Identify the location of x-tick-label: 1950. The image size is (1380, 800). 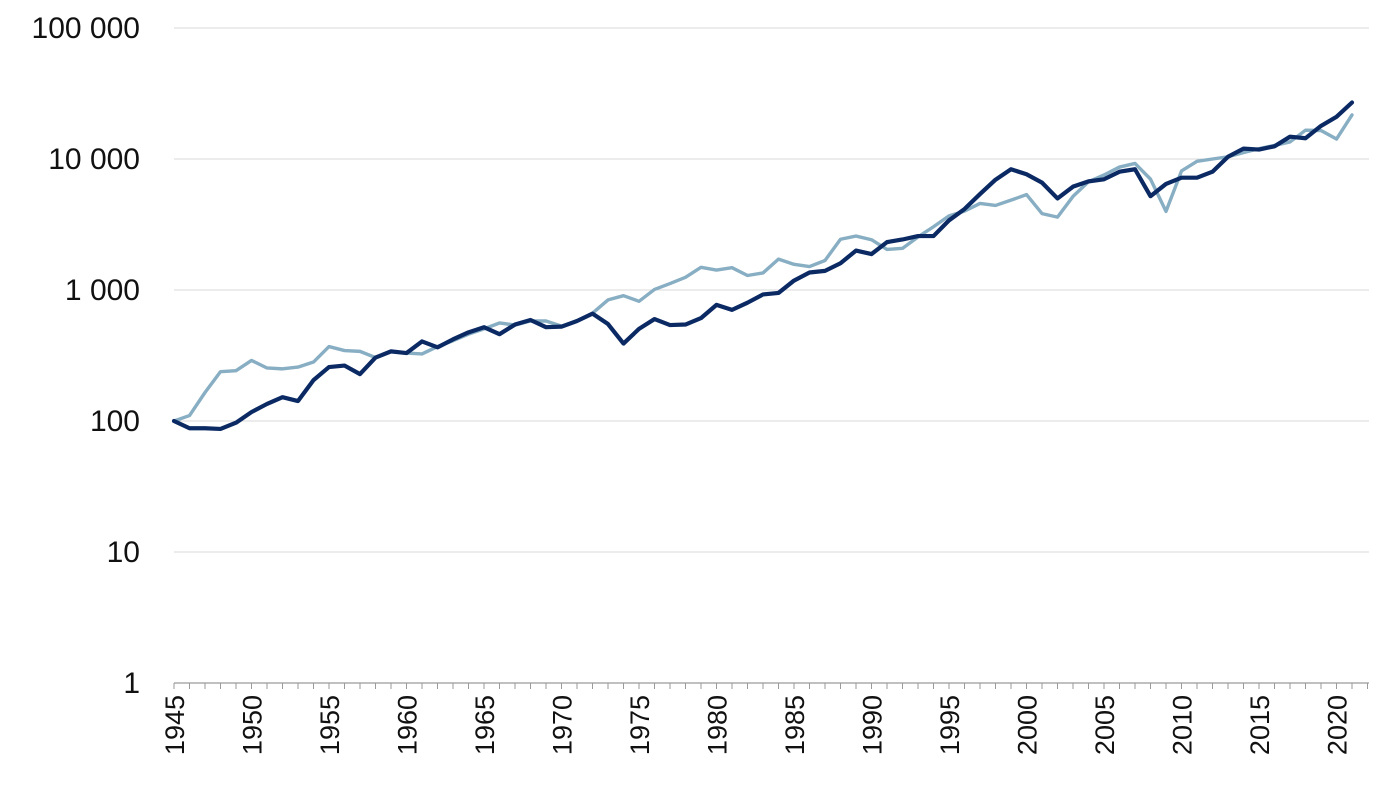
(253, 725).